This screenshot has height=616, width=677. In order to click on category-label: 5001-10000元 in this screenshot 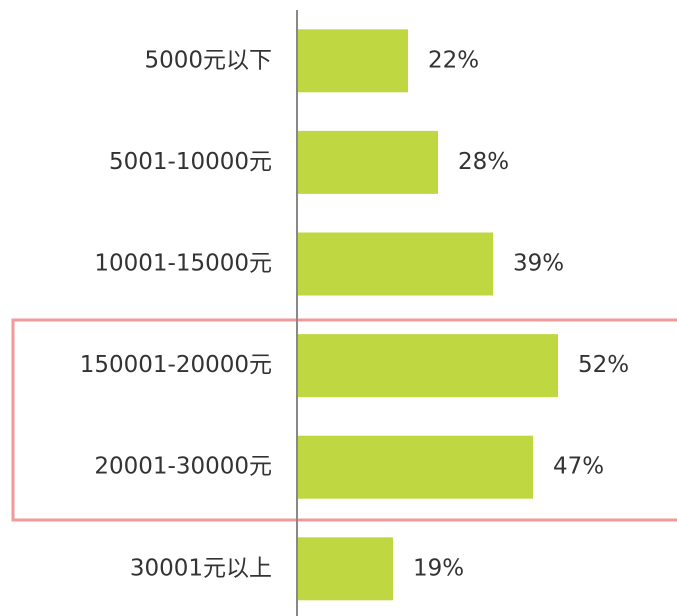, I will do `click(190, 162)`.